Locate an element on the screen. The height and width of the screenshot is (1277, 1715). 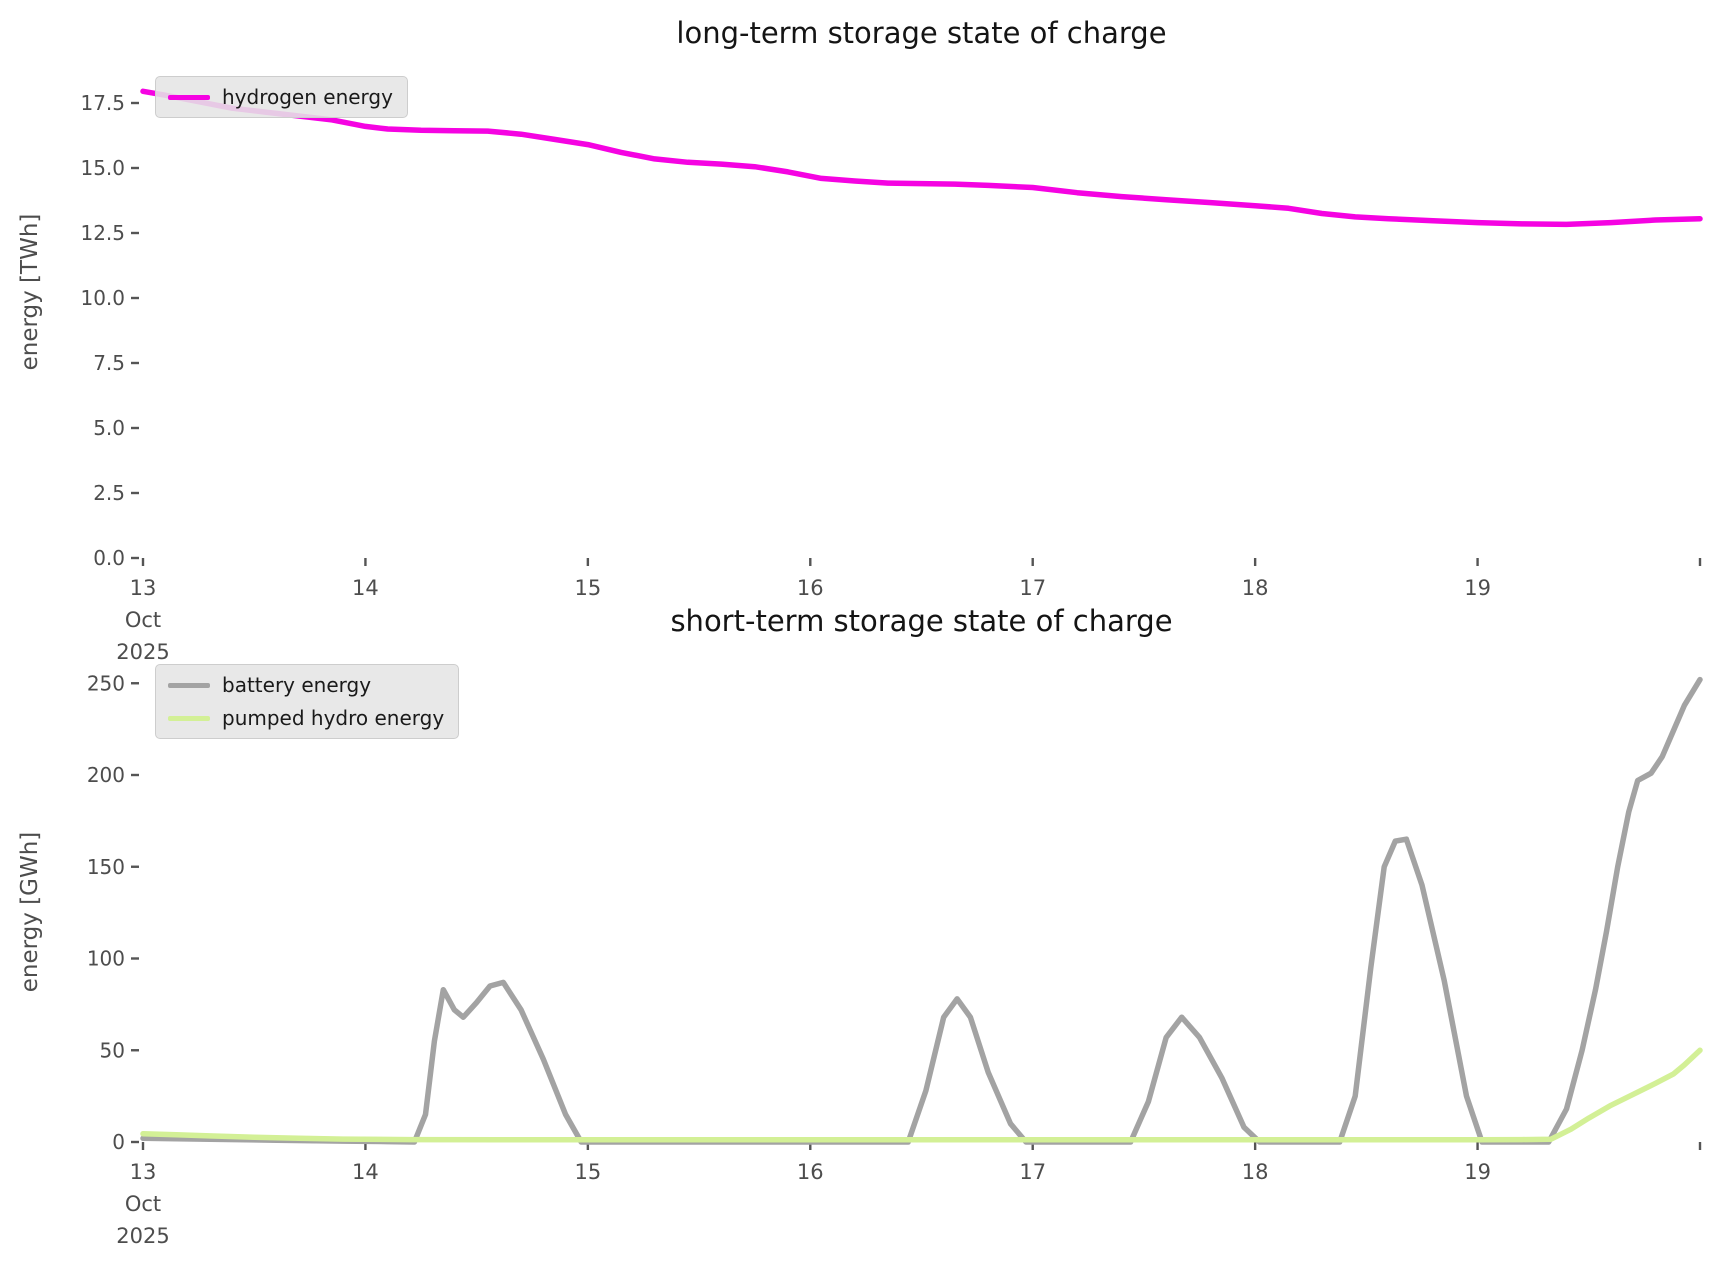
y-tick-label: 0 is located at coordinates (118, 1142).